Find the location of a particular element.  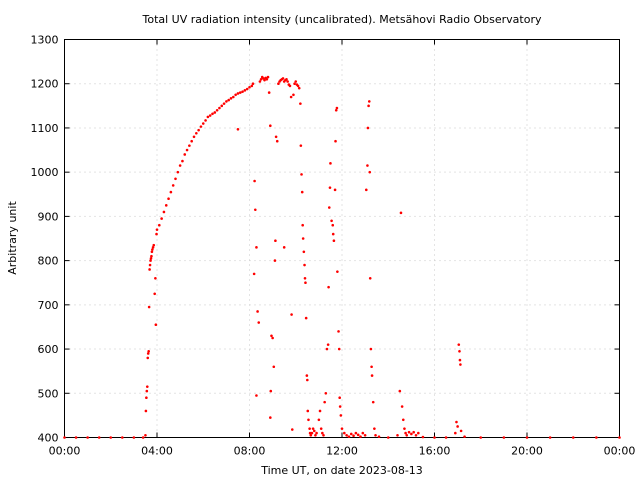

y-axis-title: Arbitrary unit is located at coordinates (12, 238).